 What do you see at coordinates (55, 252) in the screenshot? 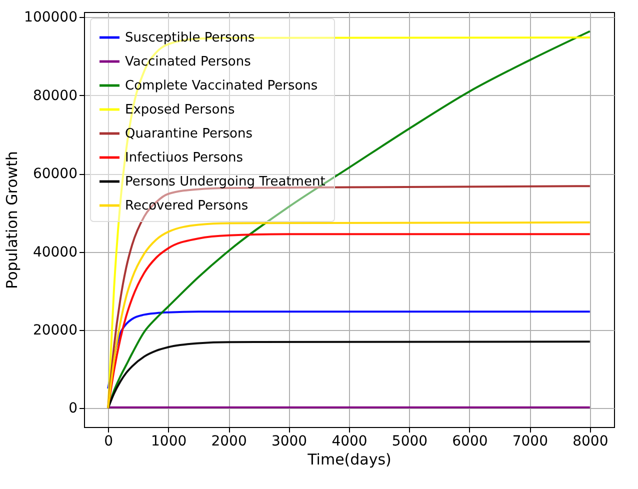
I see `y-tick-label: 40000` at bounding box center [55, 252].